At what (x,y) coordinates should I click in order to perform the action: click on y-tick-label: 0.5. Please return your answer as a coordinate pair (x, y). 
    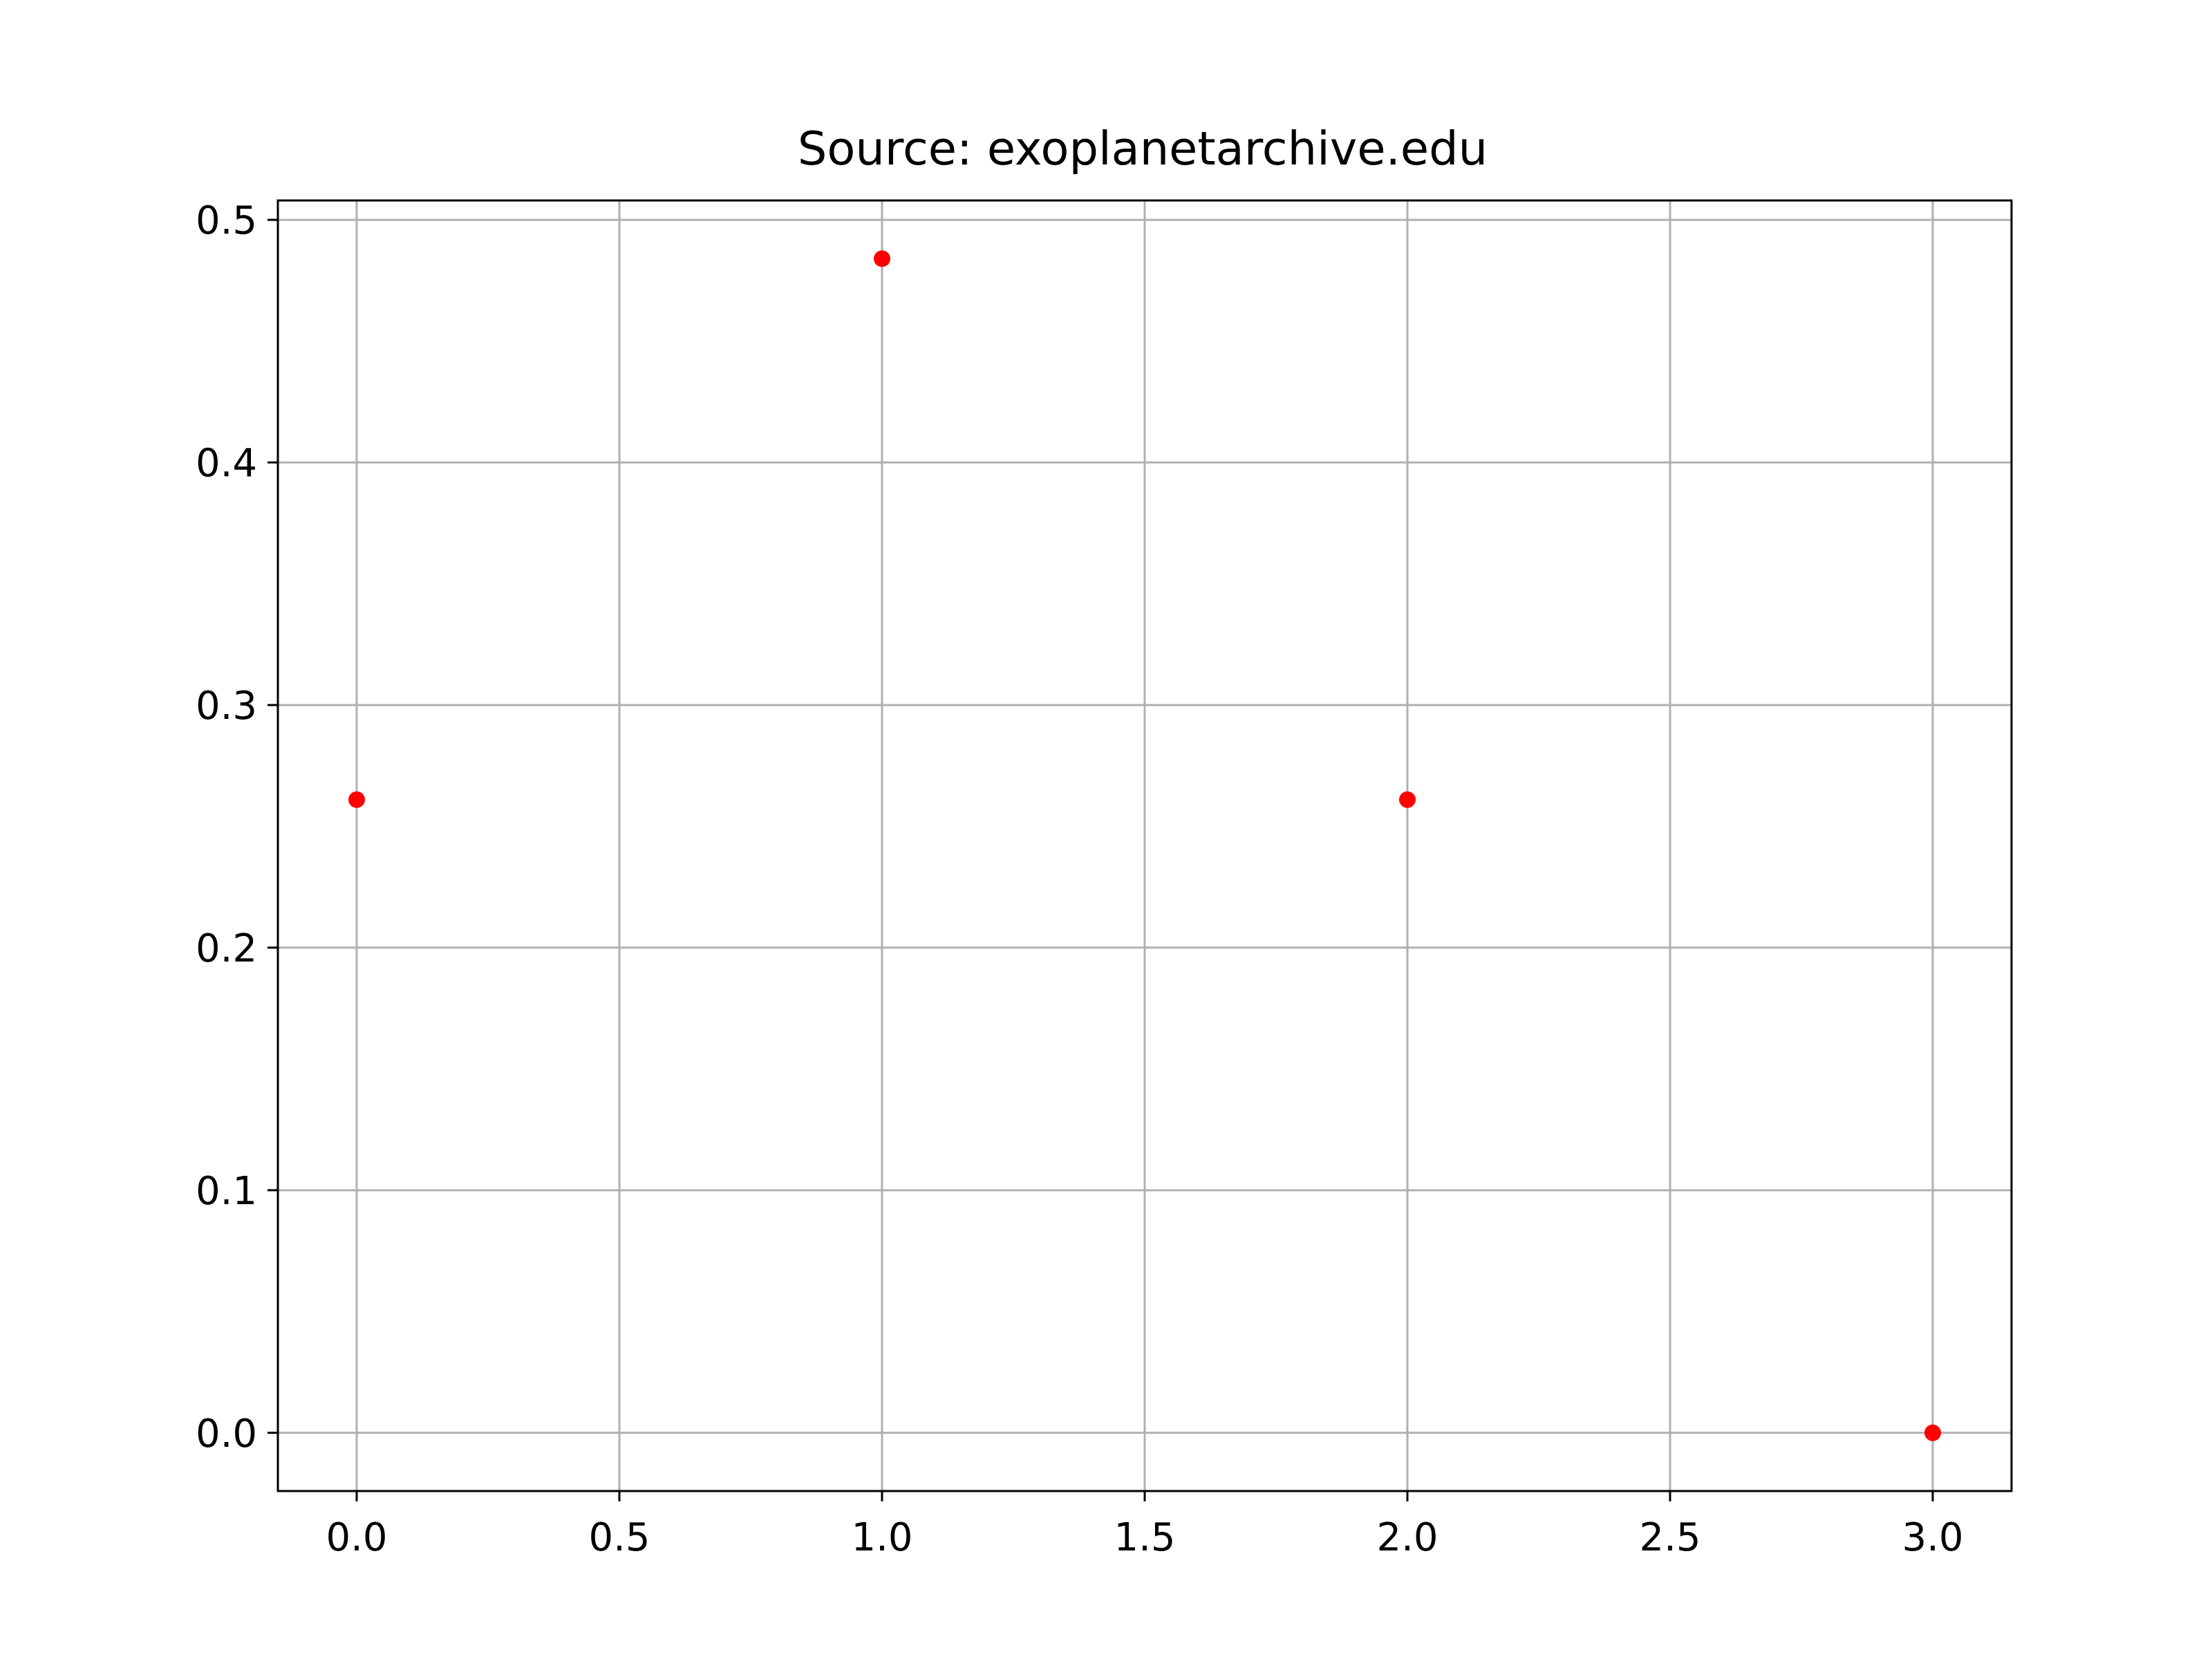
    Looking at the image, I should click on (226, 221).